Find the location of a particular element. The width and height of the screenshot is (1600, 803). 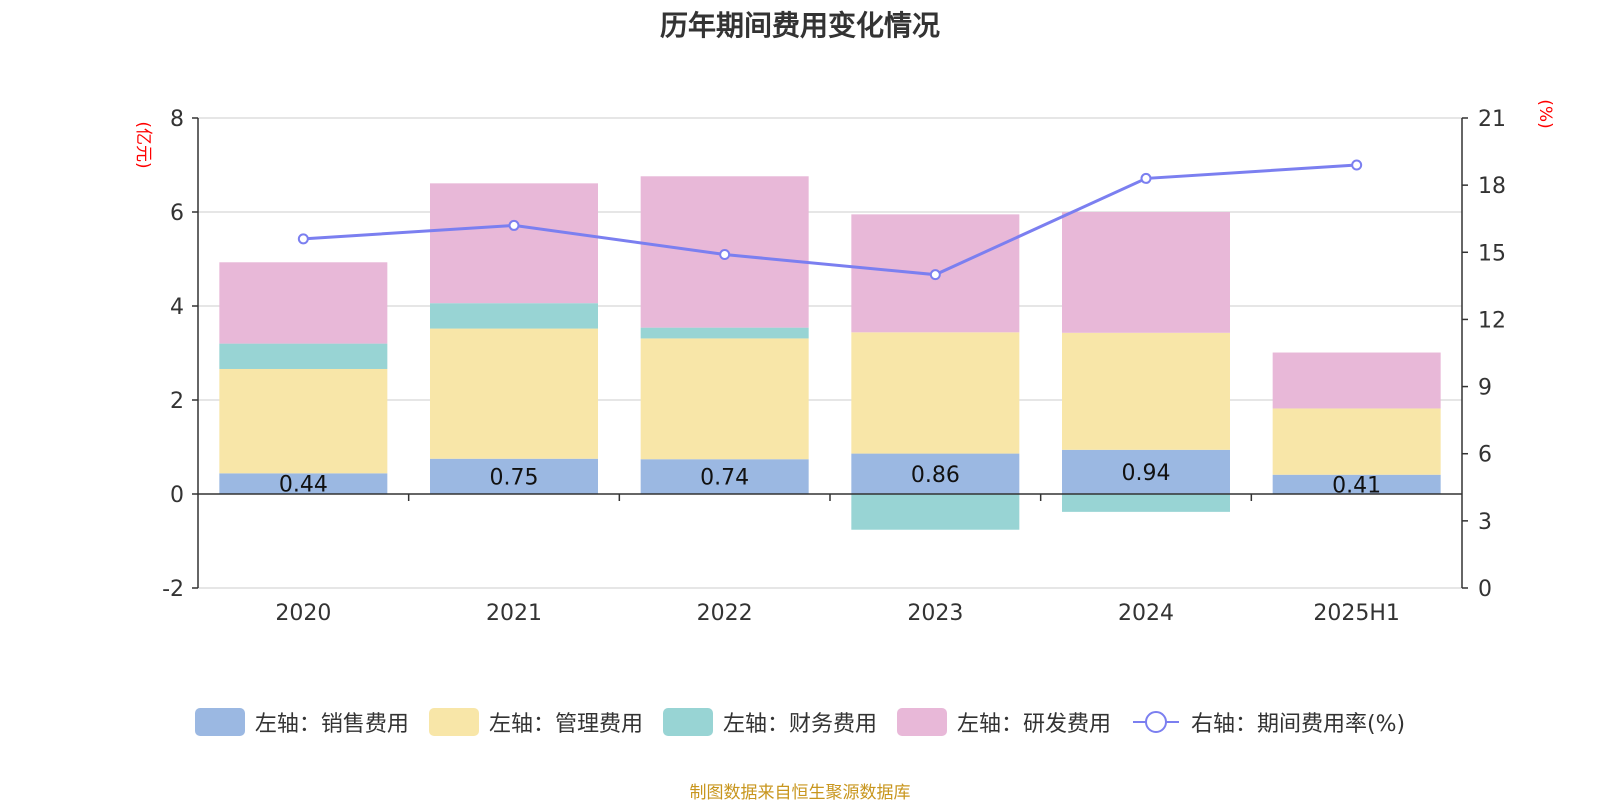

legend-item-sales: 左轴：销售费用 is located at coordinates (301, 722).